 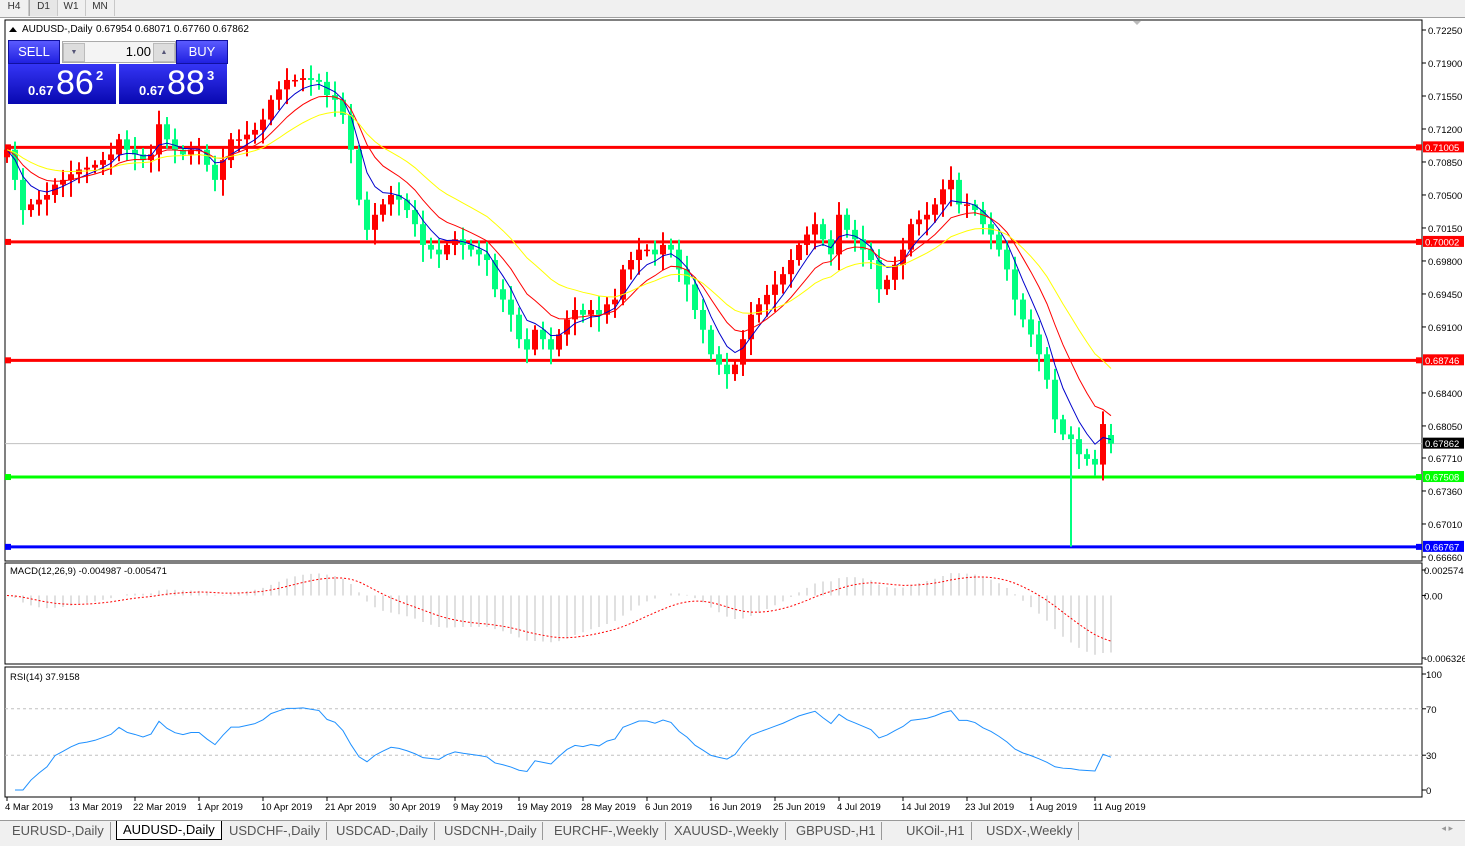 I want to click on date-tick-label: 16 Jun 2019, so click(x=735, y=807).